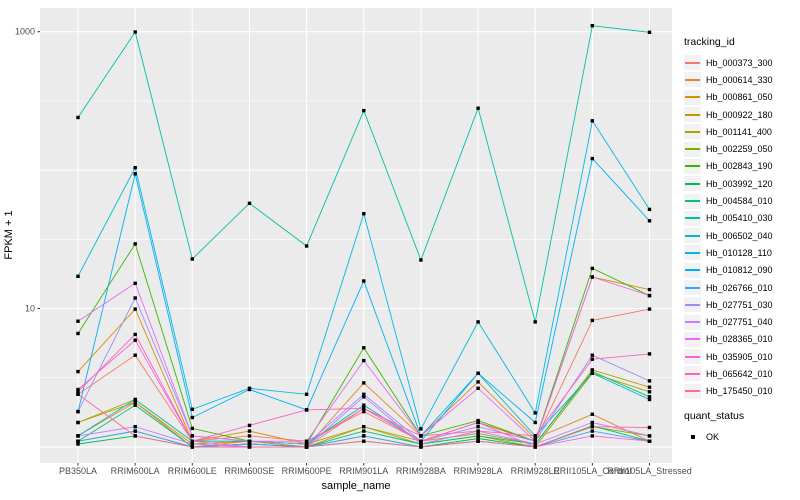  What do you see at coordinates (355, 486) in the screenshot?
I see `x-axis-title: sample_name` at bounding box center [355, 486].